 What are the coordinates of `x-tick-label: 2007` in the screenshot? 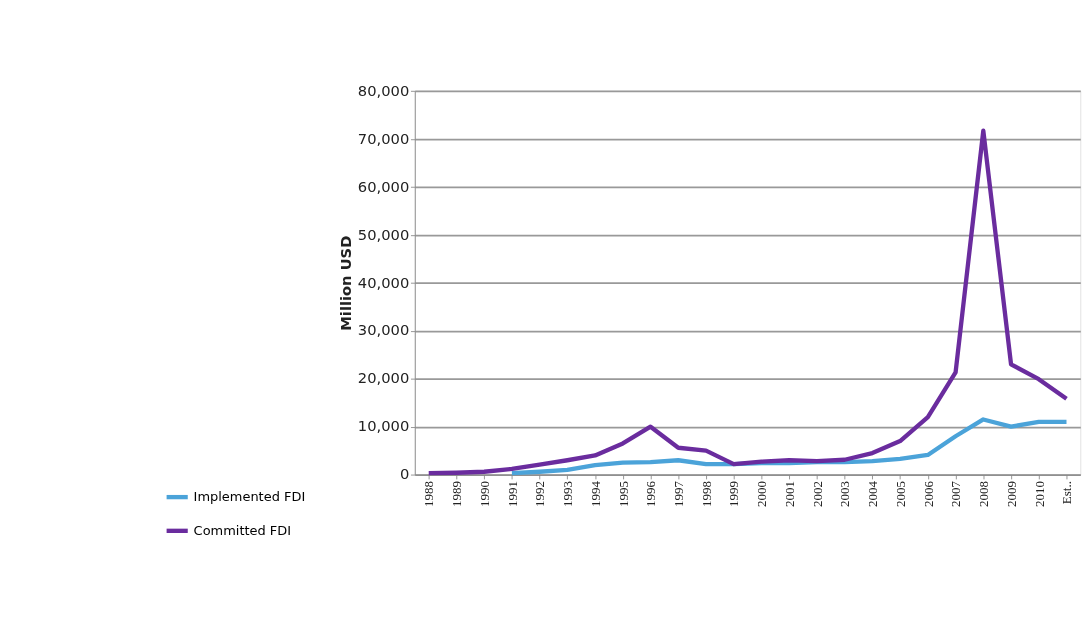 It's located at (956, 494).